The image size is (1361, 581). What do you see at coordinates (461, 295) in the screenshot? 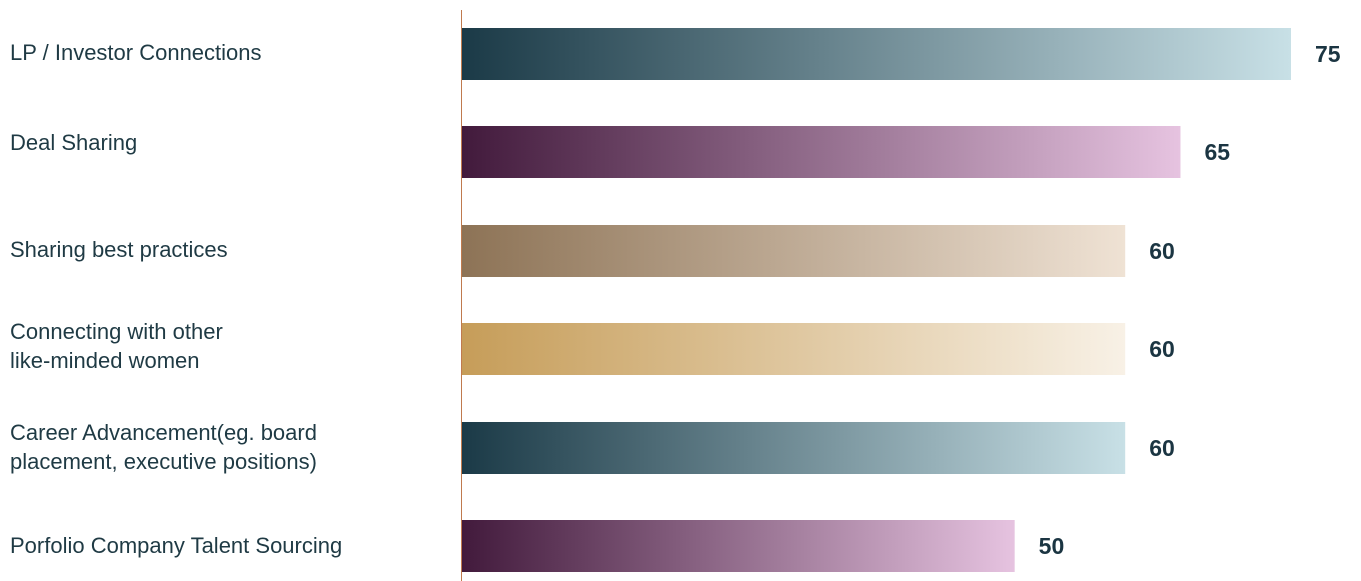
I see `category-axis-line` at bounding box center [461, 295].